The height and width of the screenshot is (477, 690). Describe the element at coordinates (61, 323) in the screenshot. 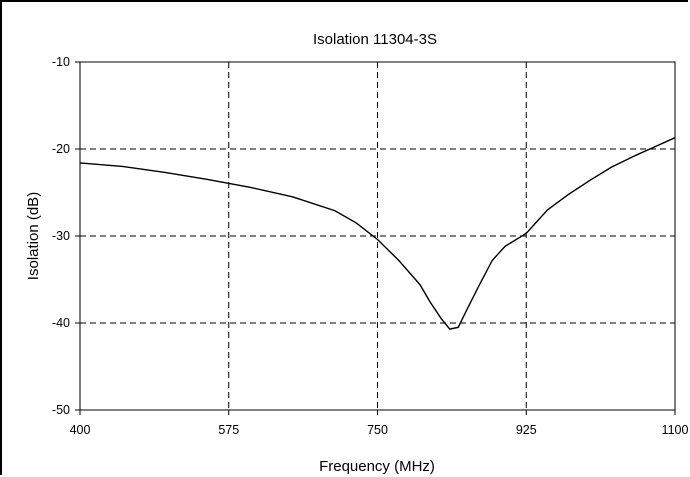

I see `y-tick-label: -40` at that location.